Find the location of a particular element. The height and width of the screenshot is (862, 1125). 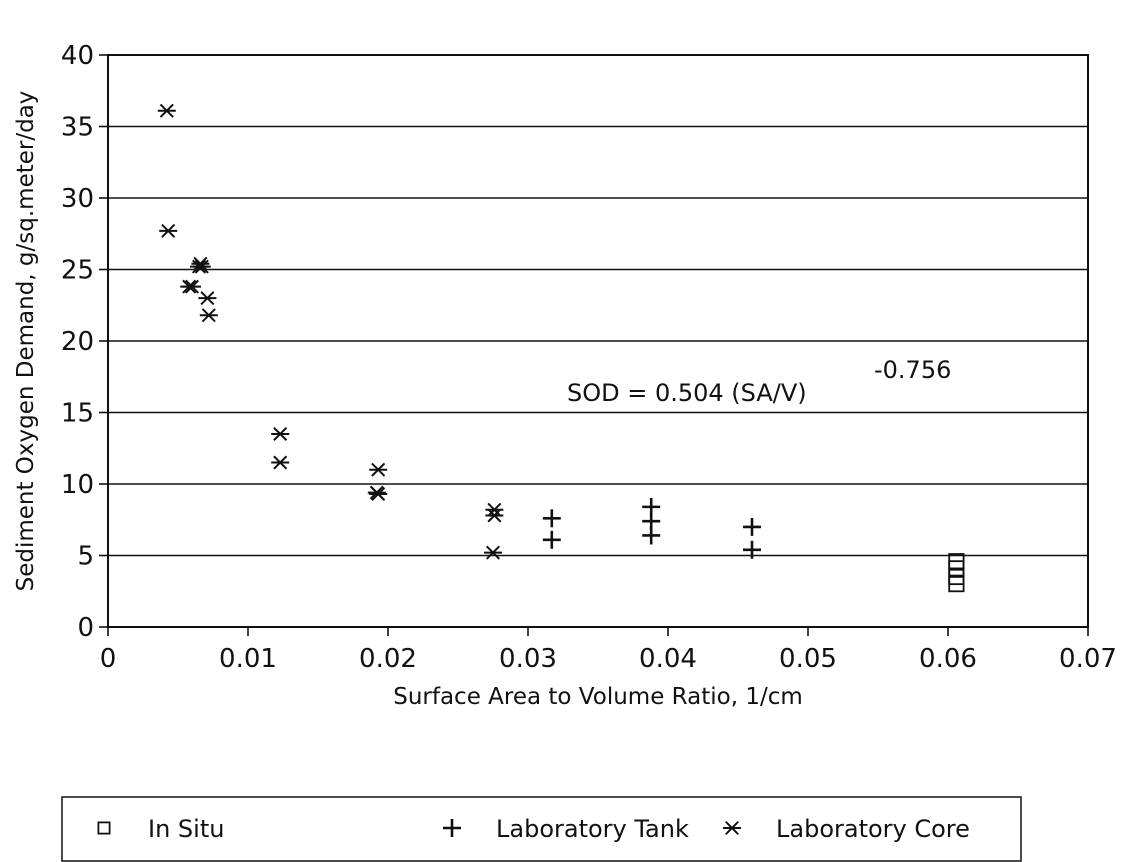

legend: In Situ Laboratory Tank Laboratory Core is located at coordinates (541, 829).